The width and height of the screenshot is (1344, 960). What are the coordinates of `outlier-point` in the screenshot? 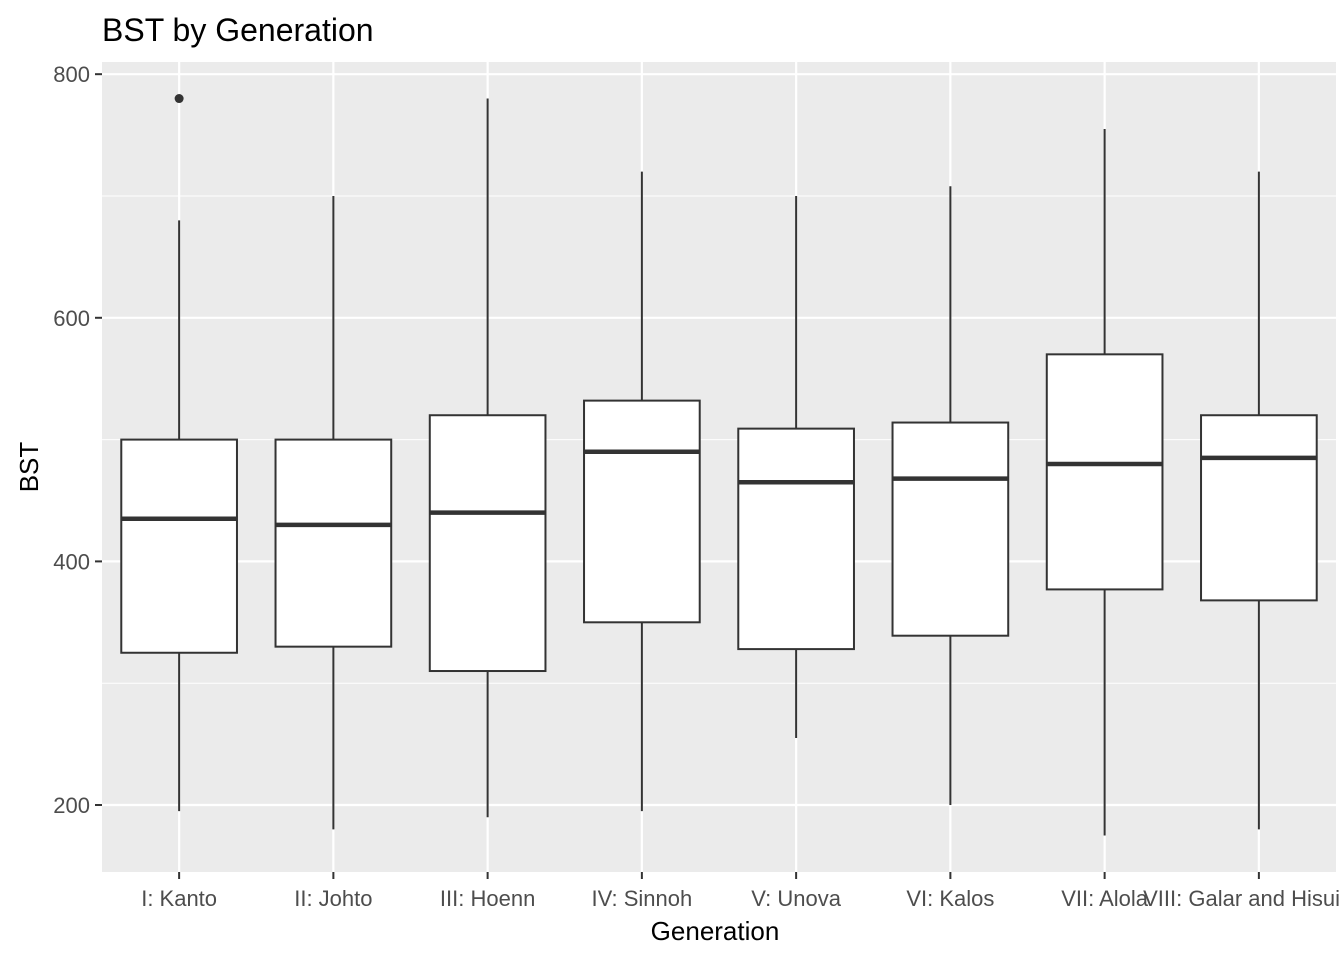 It's located at (179, 99).